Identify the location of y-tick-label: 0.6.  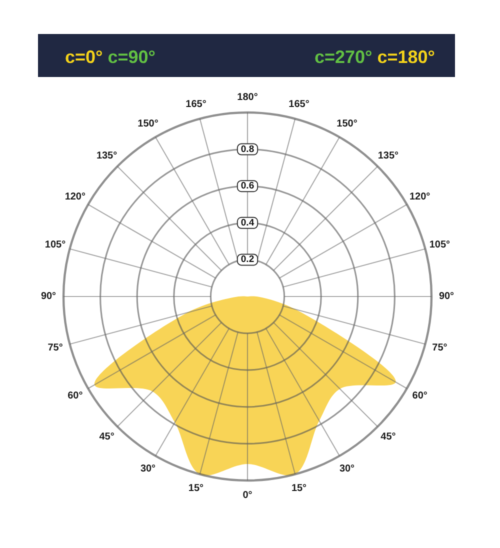
(247, 186).